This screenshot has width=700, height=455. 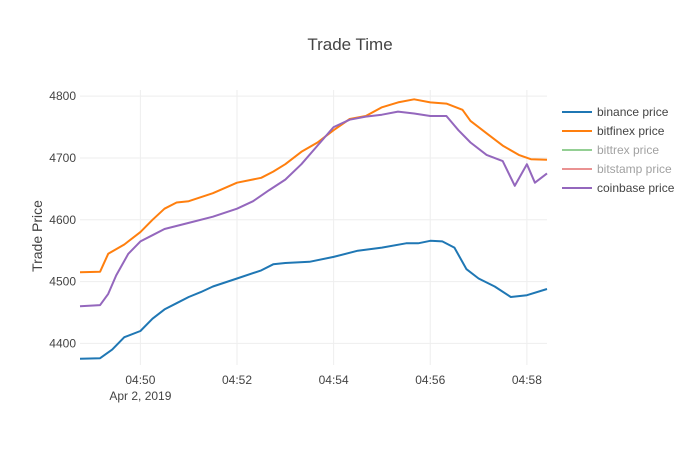 I want to click on x-tick-label: 04:50, so click(x=140, y=380).